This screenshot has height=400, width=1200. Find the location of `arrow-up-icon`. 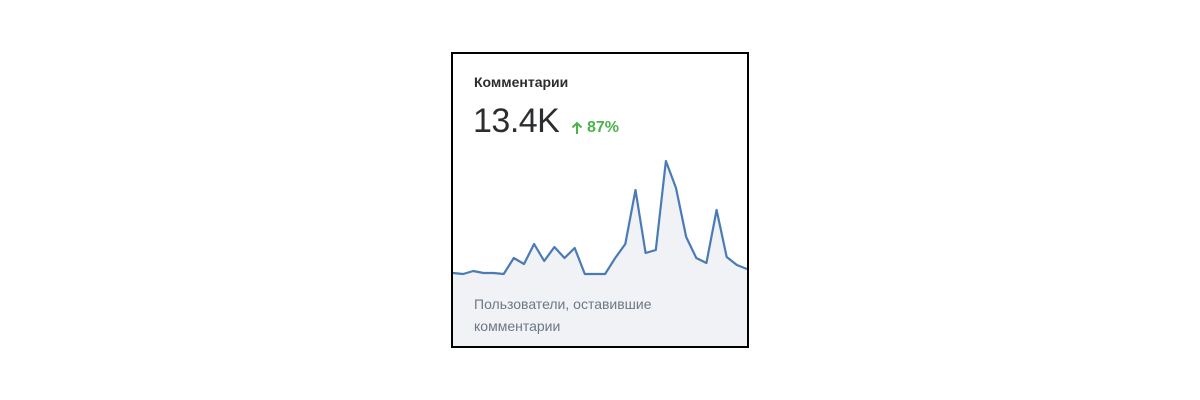

arrow-up-icon is located at coordinates (577, 127).